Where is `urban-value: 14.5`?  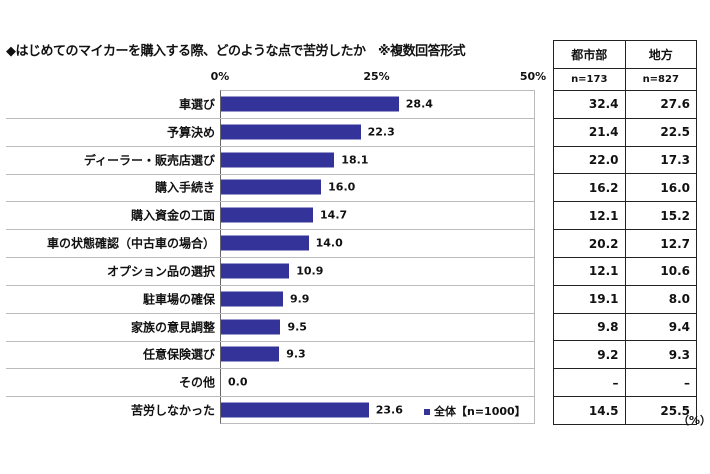
urban-value: 14.5 is located at coordinates (589, 410).